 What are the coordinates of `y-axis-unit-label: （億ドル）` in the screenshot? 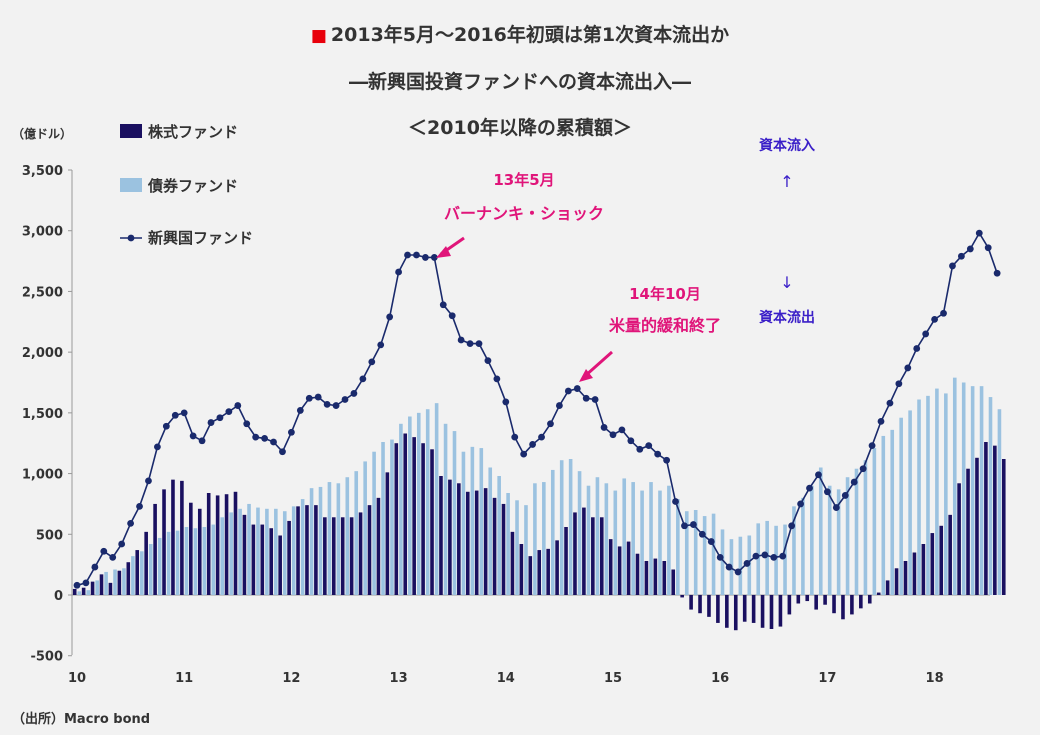 It's located at (42, 133).